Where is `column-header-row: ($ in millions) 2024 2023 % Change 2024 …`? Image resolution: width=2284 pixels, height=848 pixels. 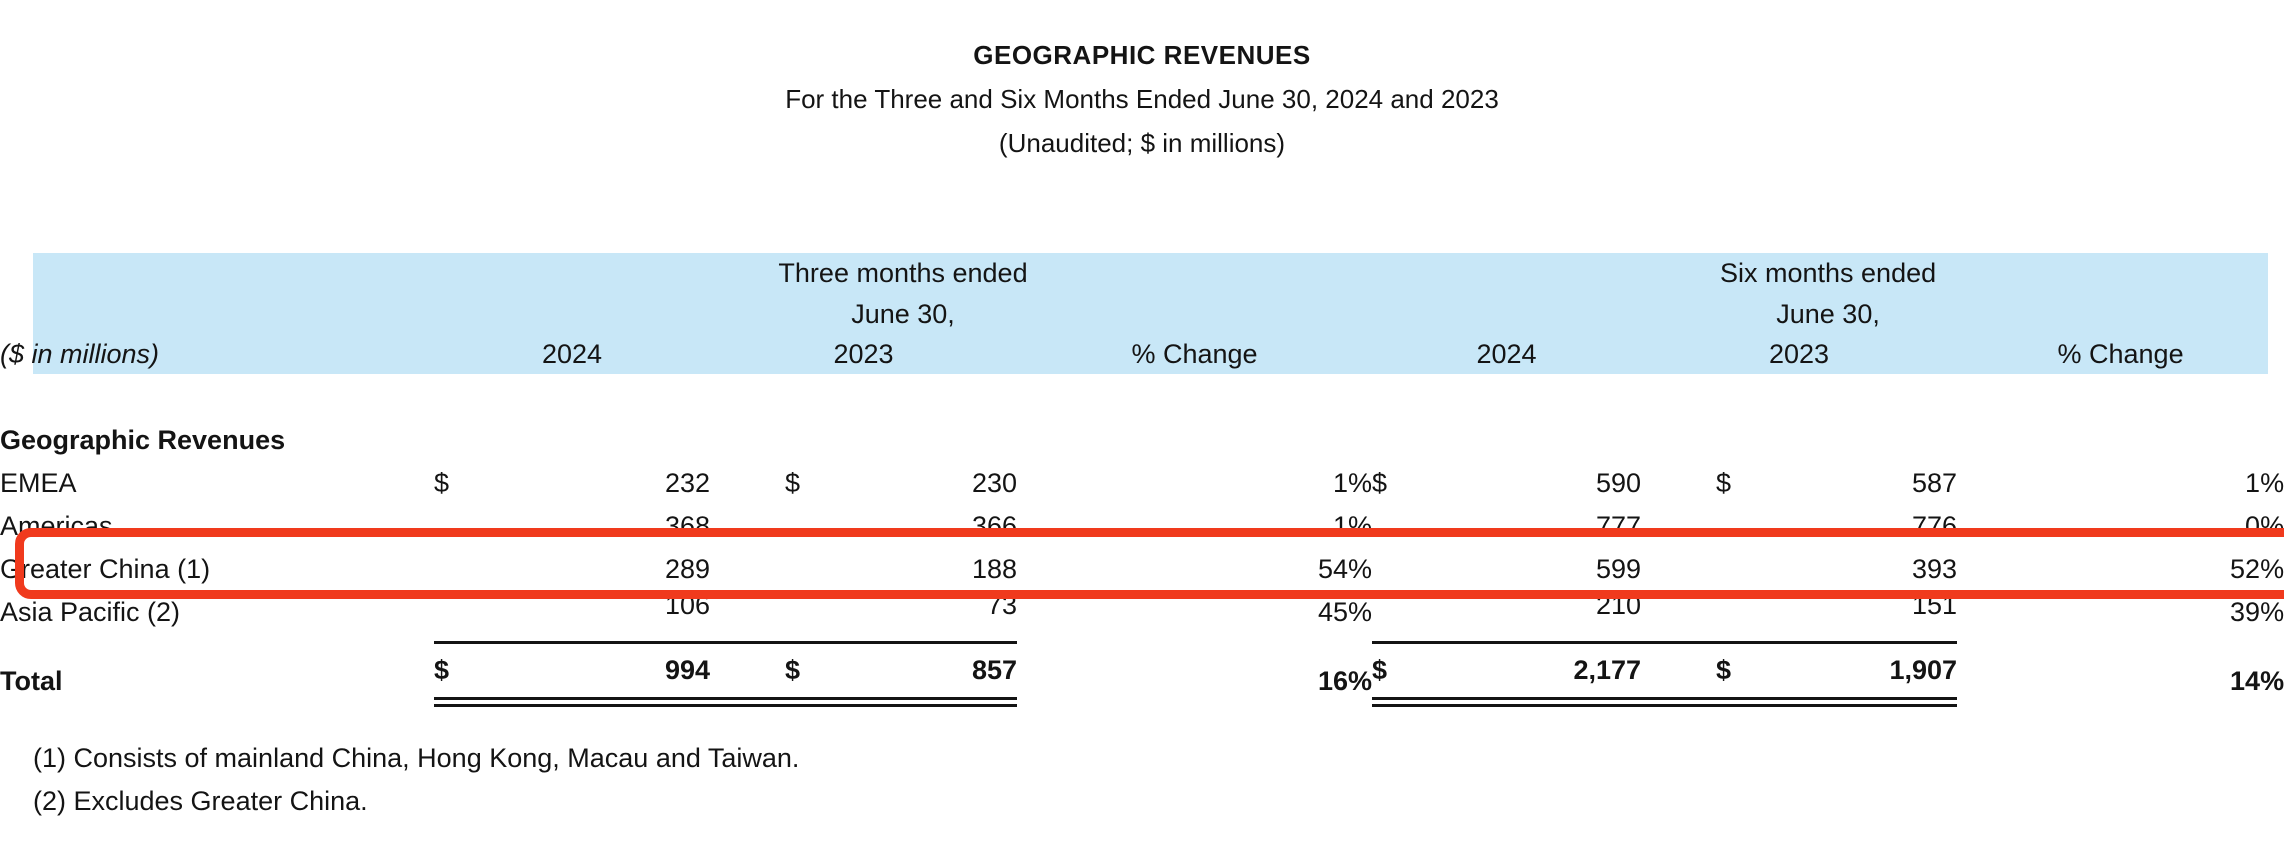 column-header-row: ($ in millions) 2024 2023 % Change 2024 … is located at coordinates (1142, 354).